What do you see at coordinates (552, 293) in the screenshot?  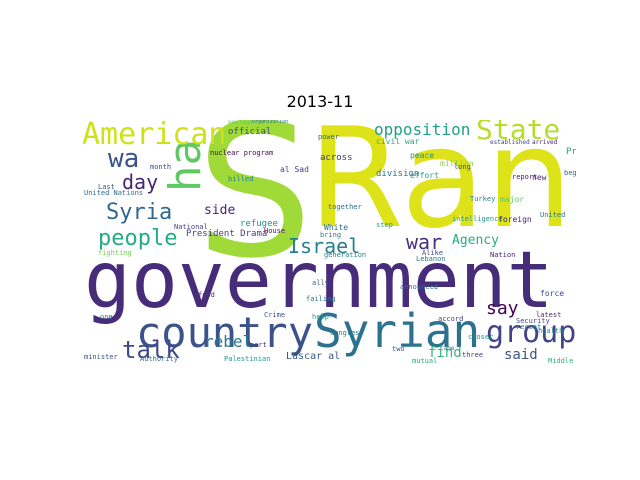 I see `cloud-word: force` at bounding box center [552, 293].